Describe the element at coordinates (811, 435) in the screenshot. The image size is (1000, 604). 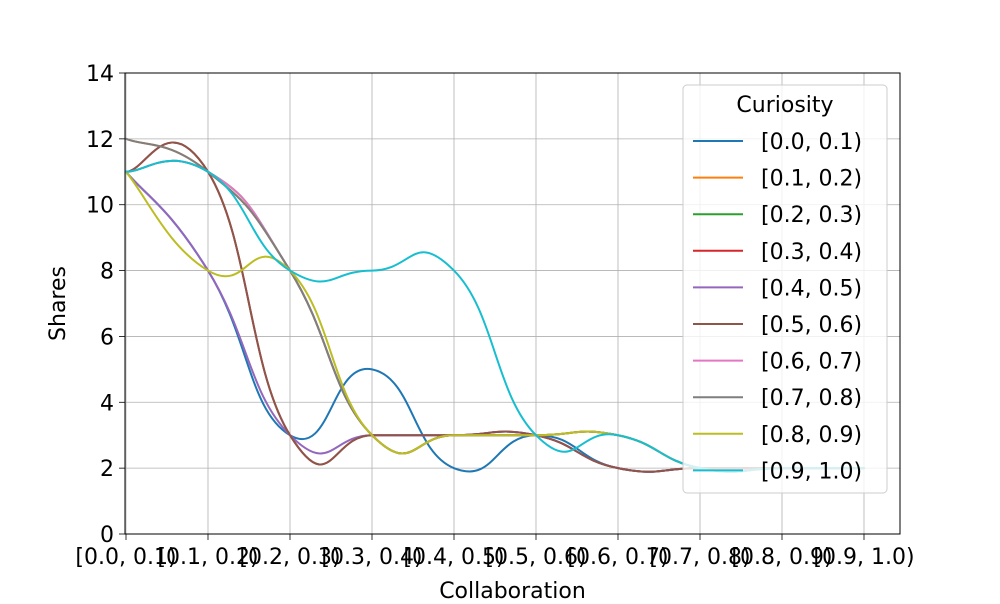
I see `legend-label: [0.8, 0.9)` at that location.